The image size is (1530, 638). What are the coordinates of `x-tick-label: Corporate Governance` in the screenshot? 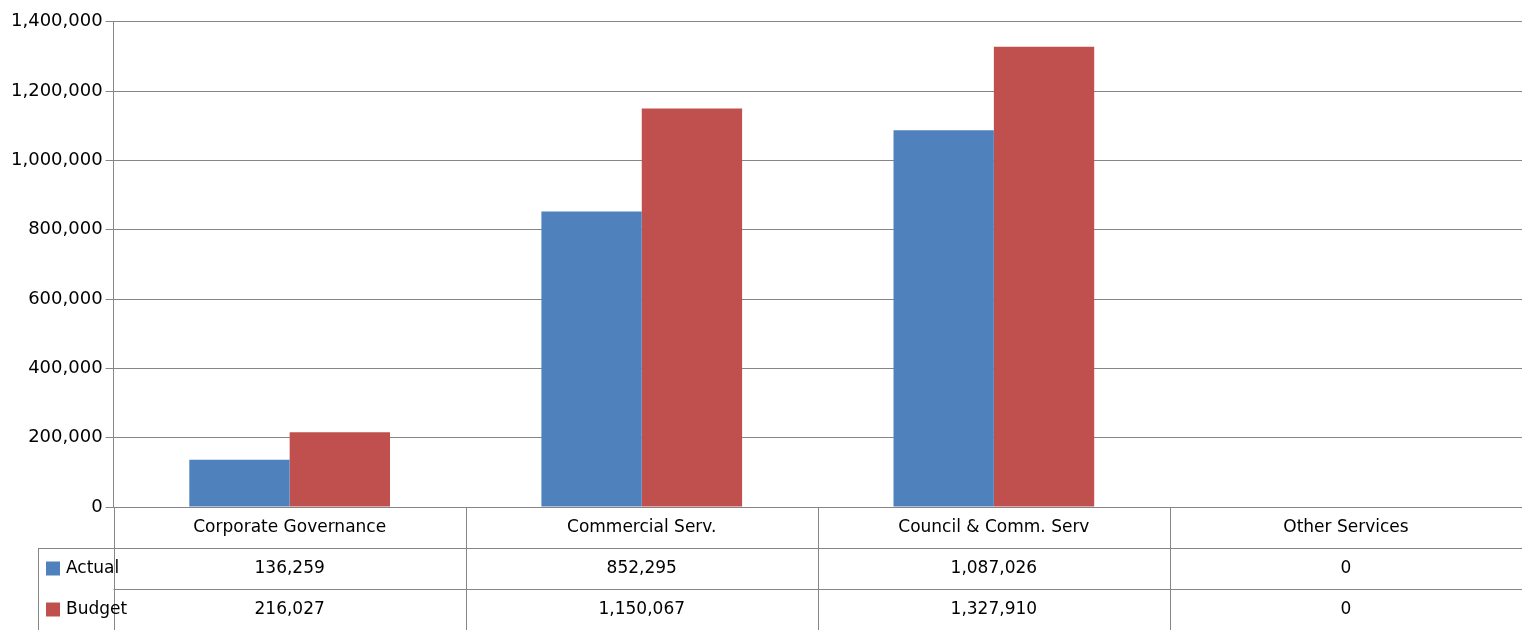 It's located at (290, 525).